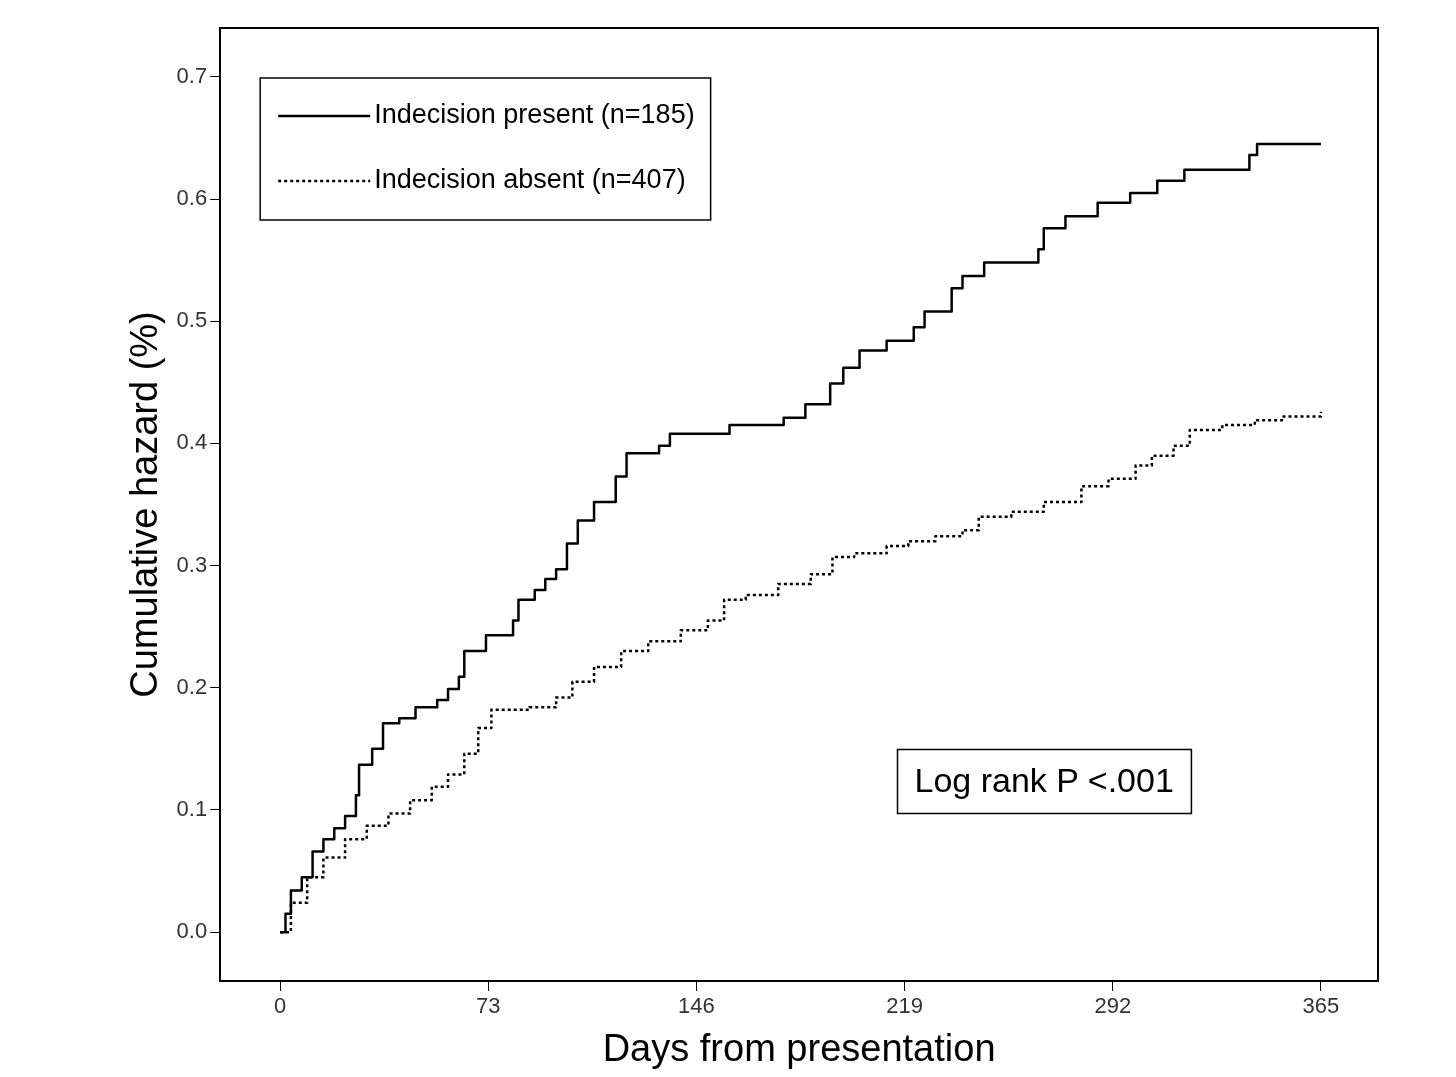  Describe the element at coordinates (192, 809) in the screenshot. I see `y-tick-label: 0.1` at that location.